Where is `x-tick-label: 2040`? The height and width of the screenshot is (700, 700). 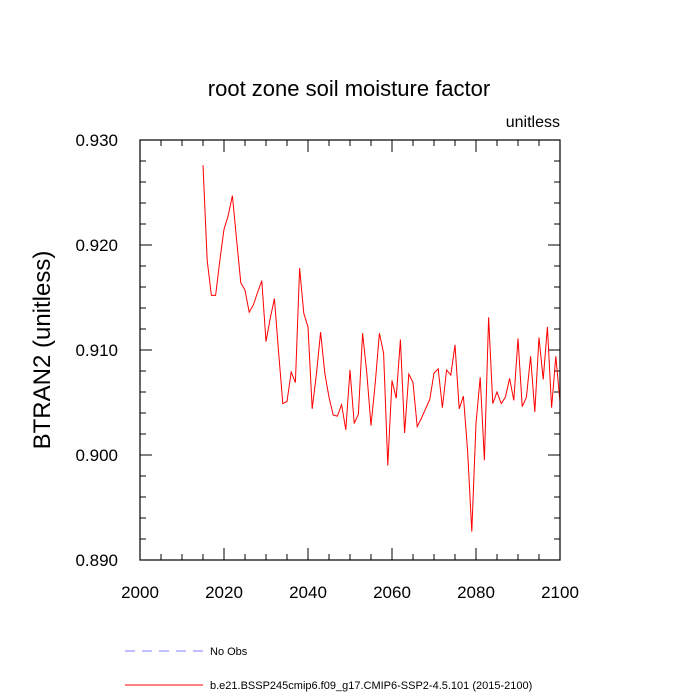
x-tick-label: 2040 is located at coordinates (308, 592).